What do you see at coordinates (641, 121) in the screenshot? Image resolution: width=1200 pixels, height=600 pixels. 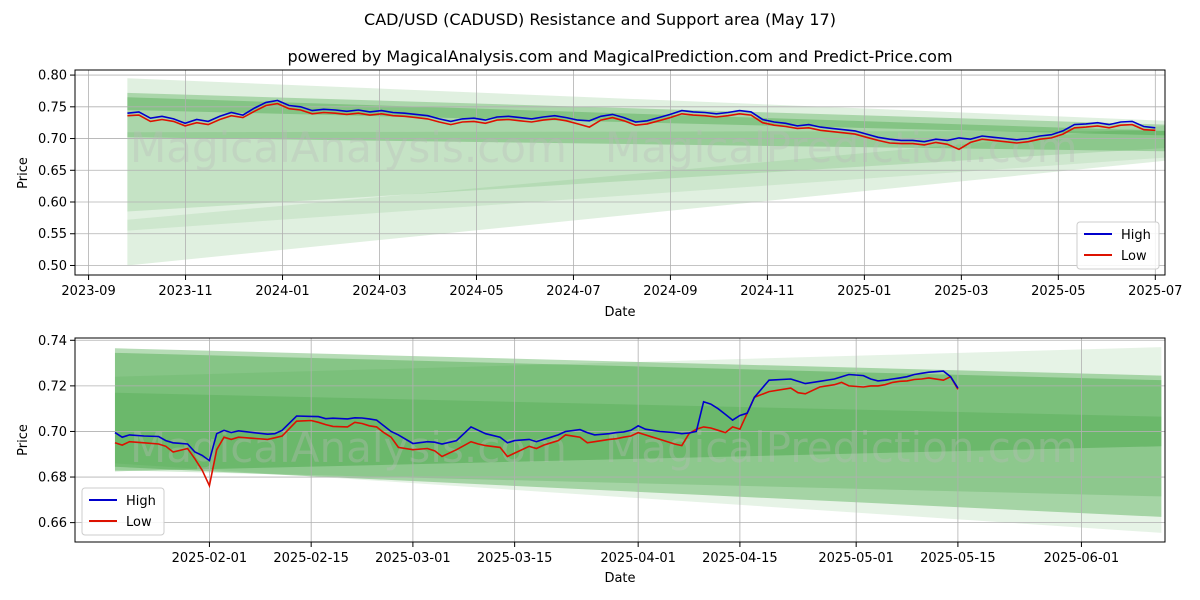 I see `top-chart-high-line` at bounding box center [641, 121].